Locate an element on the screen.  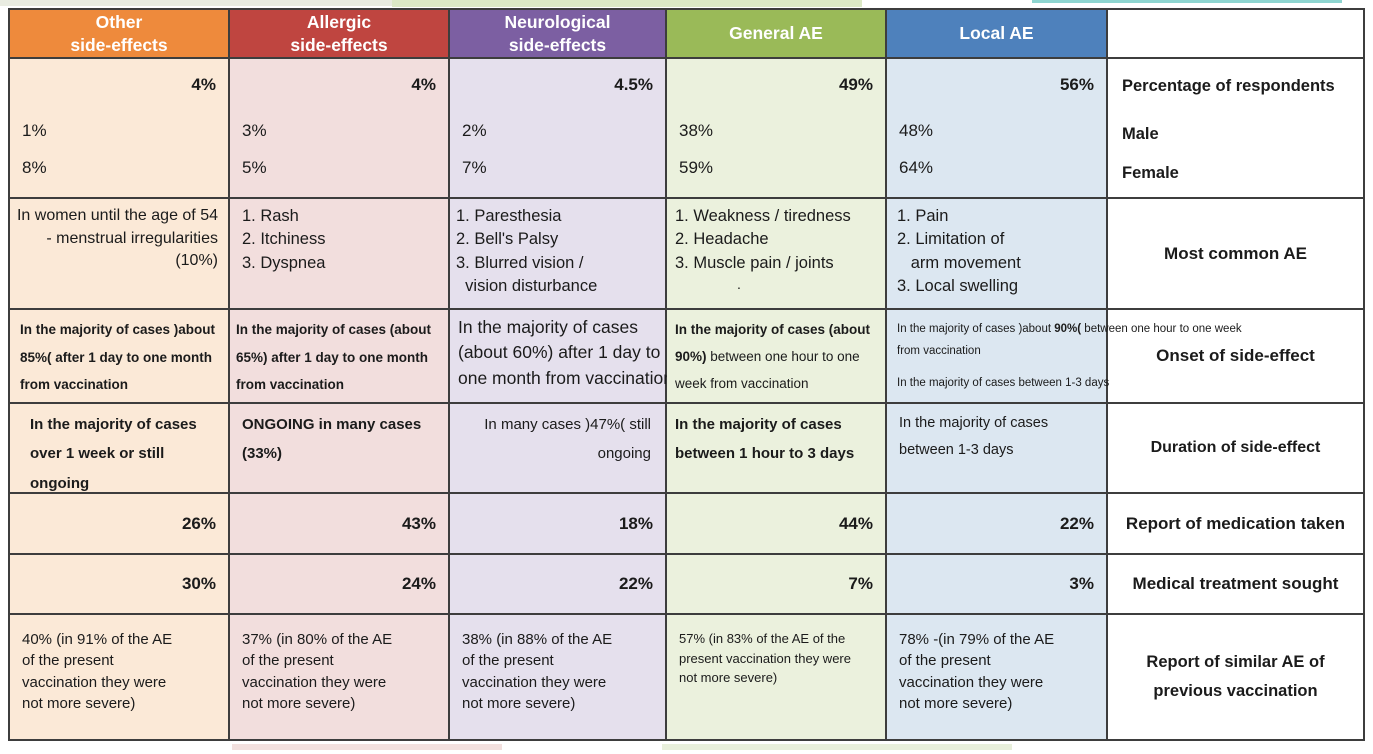
value-female-allergic: 5% is located at coordinates (254, 167).